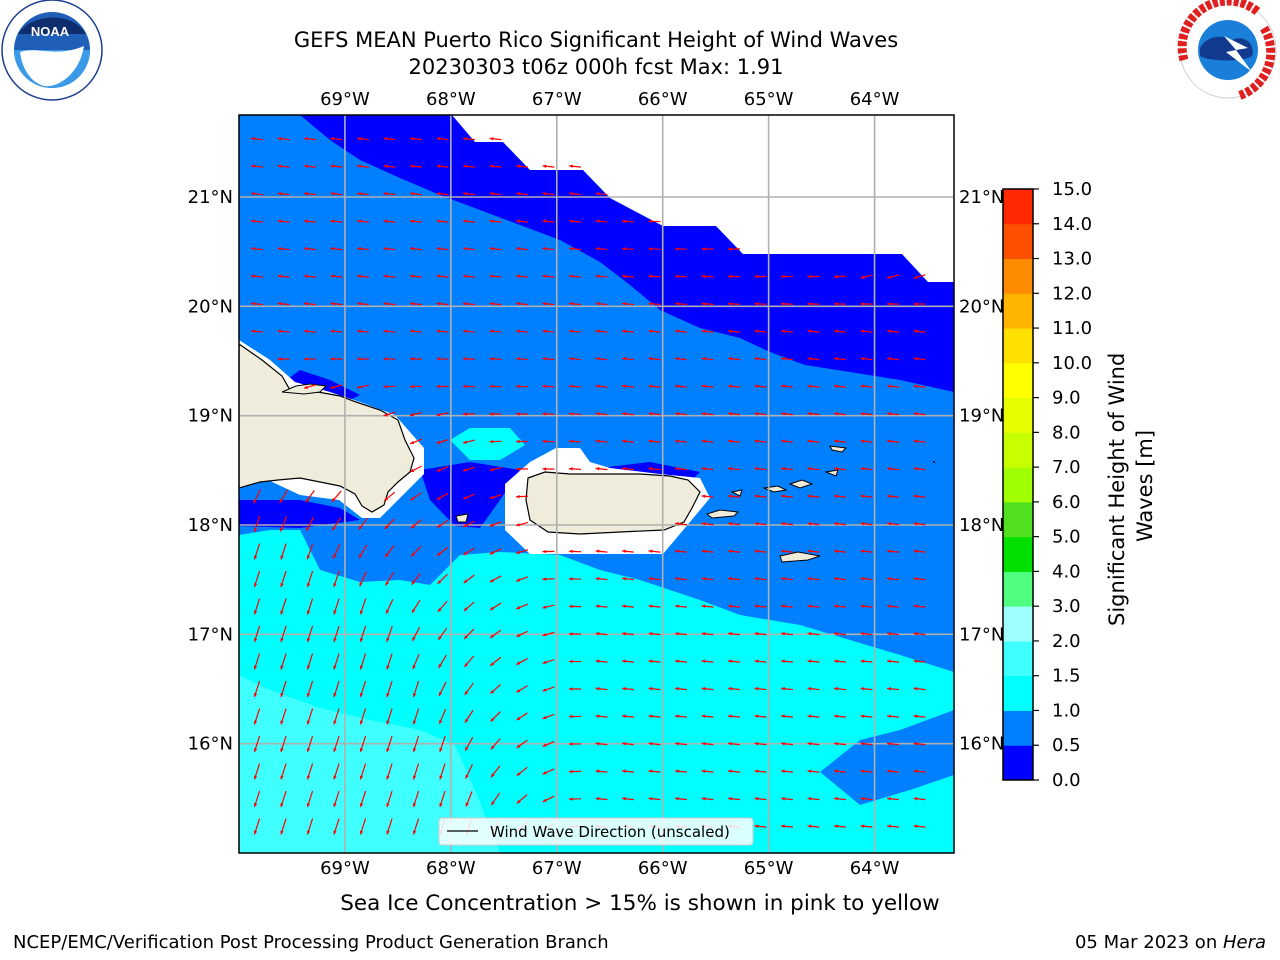 This screenshot has width=1280, height=960. What do you see at coordinates (663, 99) in the screenshot?
I see `lon-tick-top-3: 66°W` at bounding box center [663, 99].